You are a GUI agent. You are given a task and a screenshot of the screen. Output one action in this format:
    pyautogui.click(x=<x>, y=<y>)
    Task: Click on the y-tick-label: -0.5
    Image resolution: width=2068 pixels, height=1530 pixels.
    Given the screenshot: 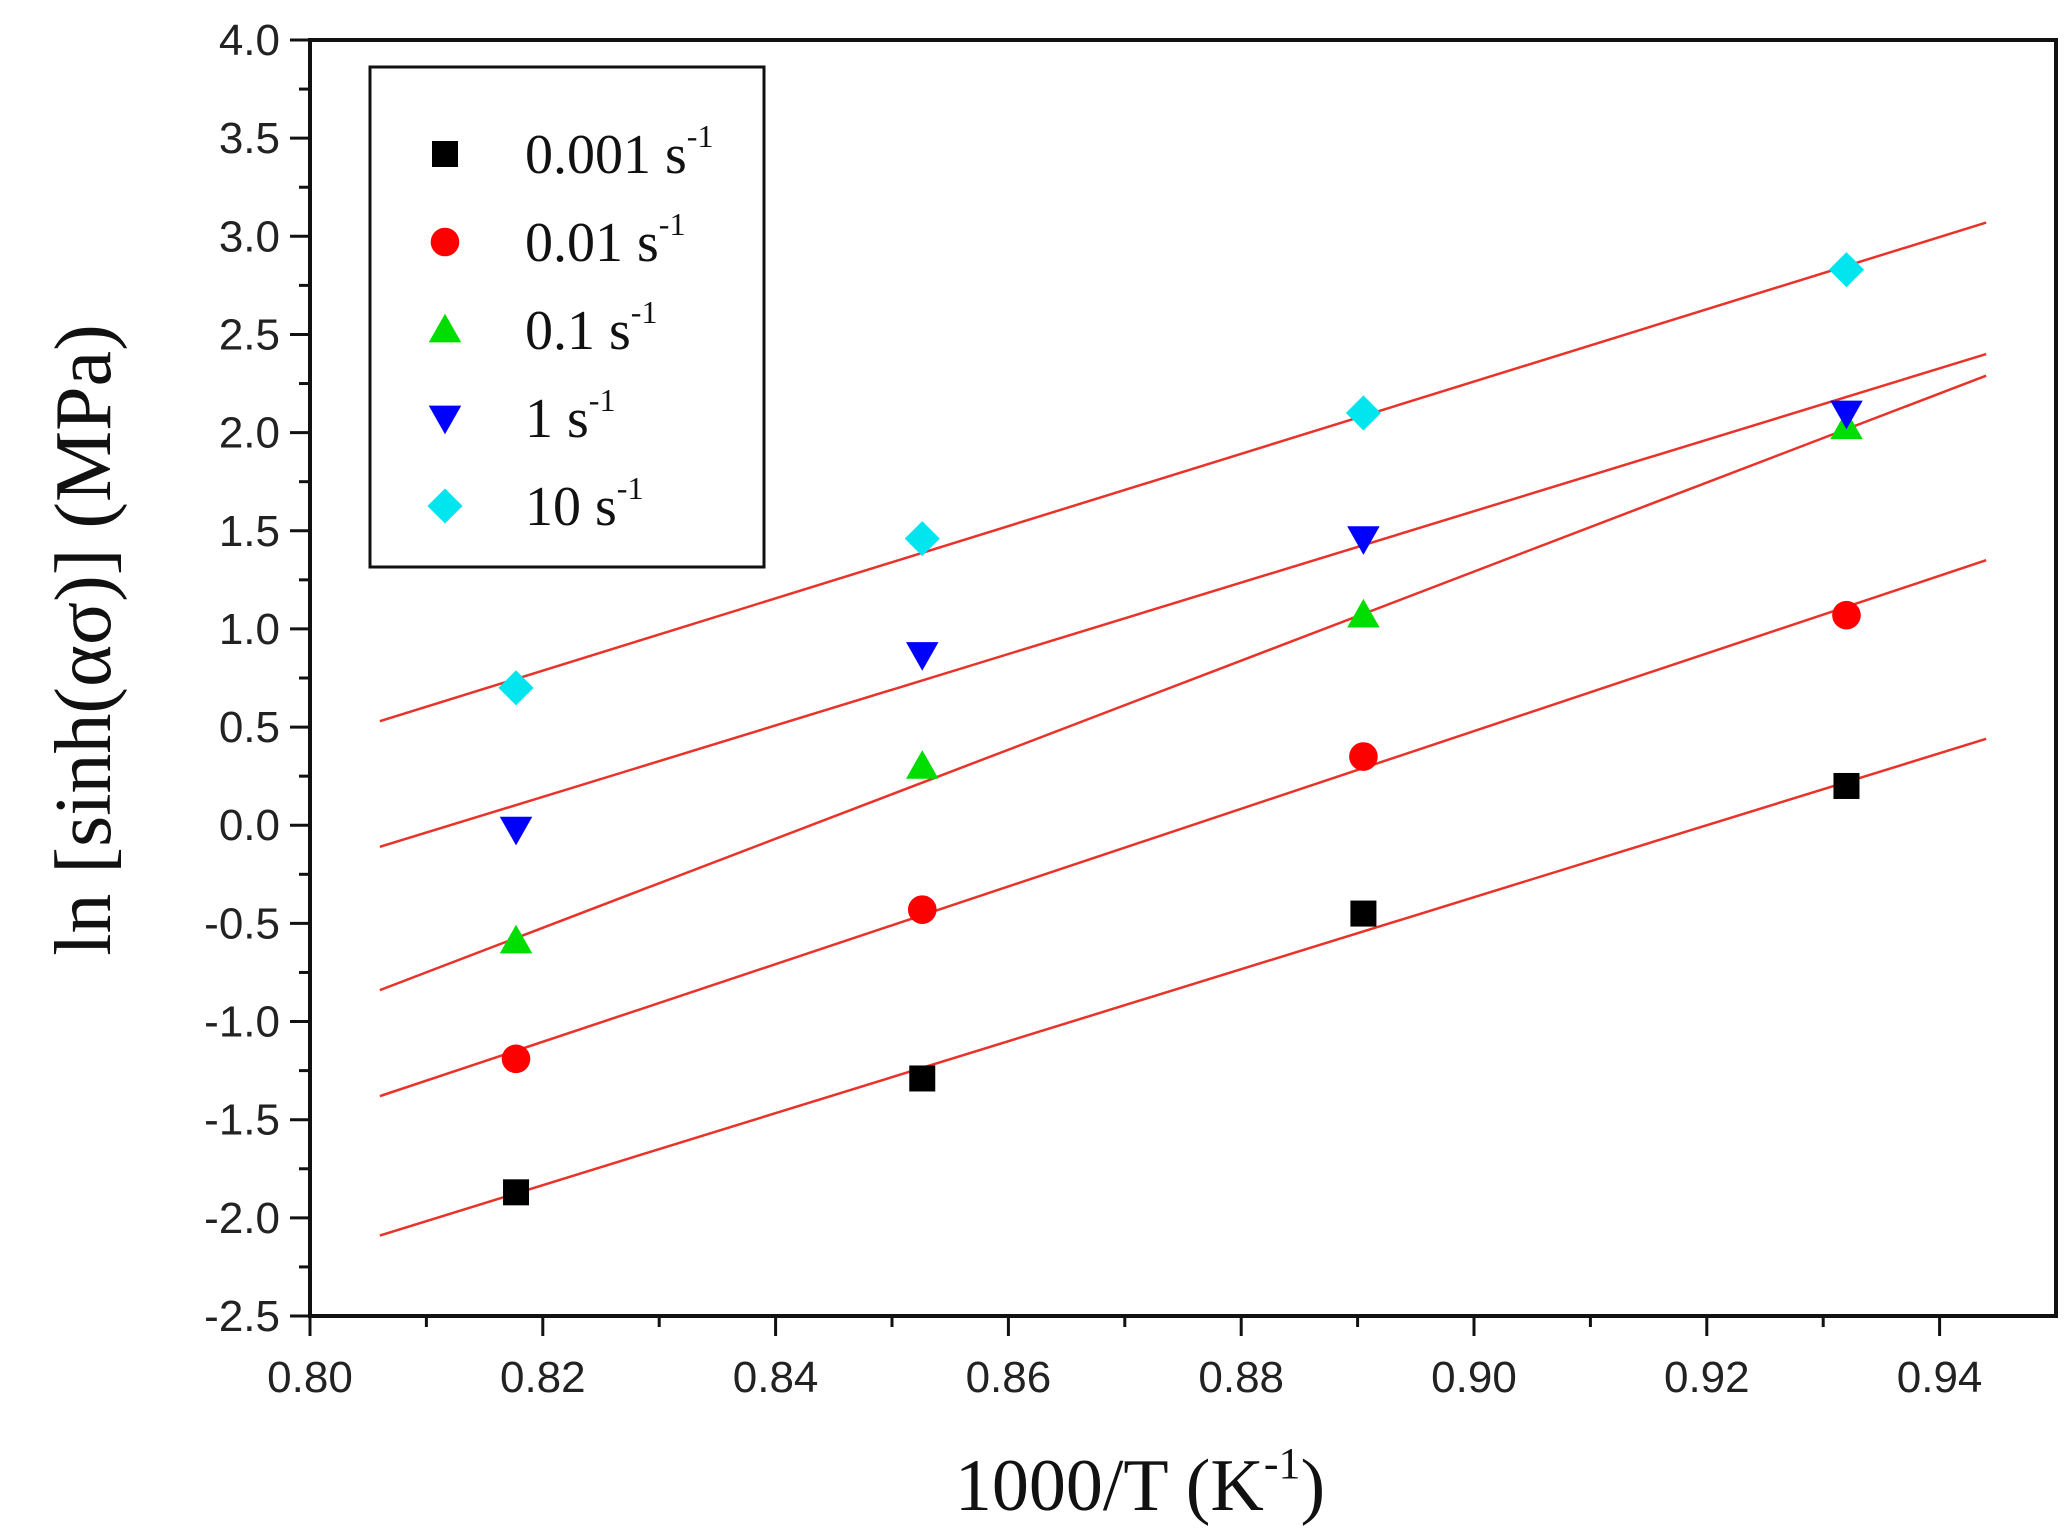 What is the action you would take?
    pyautogui.click(x=242, y=923)
    